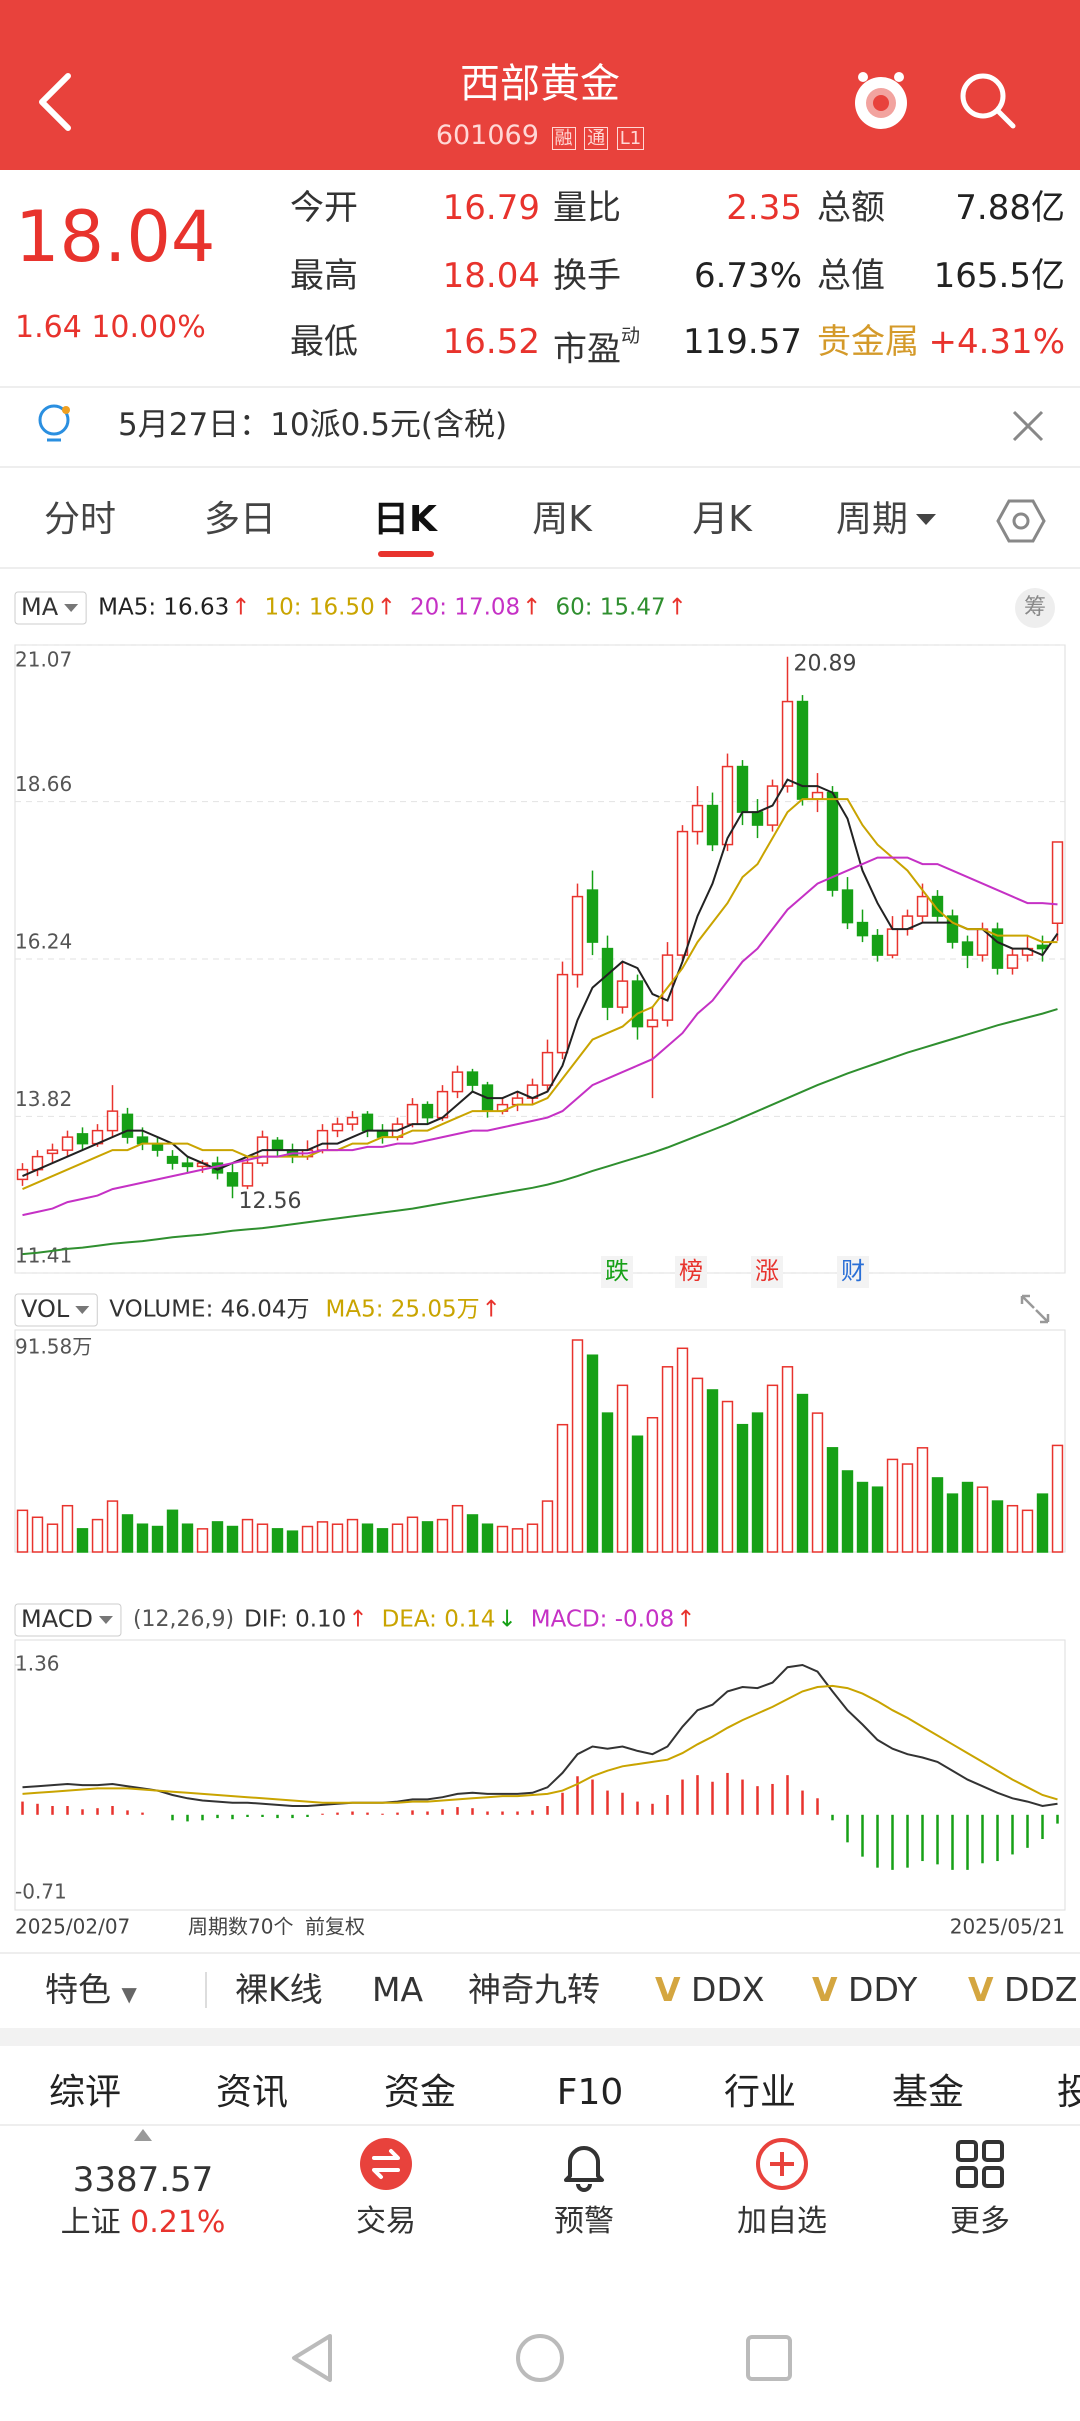 This screenshot has height=2421, width=1080. Describe the element at coordinates (980, 2221) in the screenshot. I see `nav-label: 更多` at that location.